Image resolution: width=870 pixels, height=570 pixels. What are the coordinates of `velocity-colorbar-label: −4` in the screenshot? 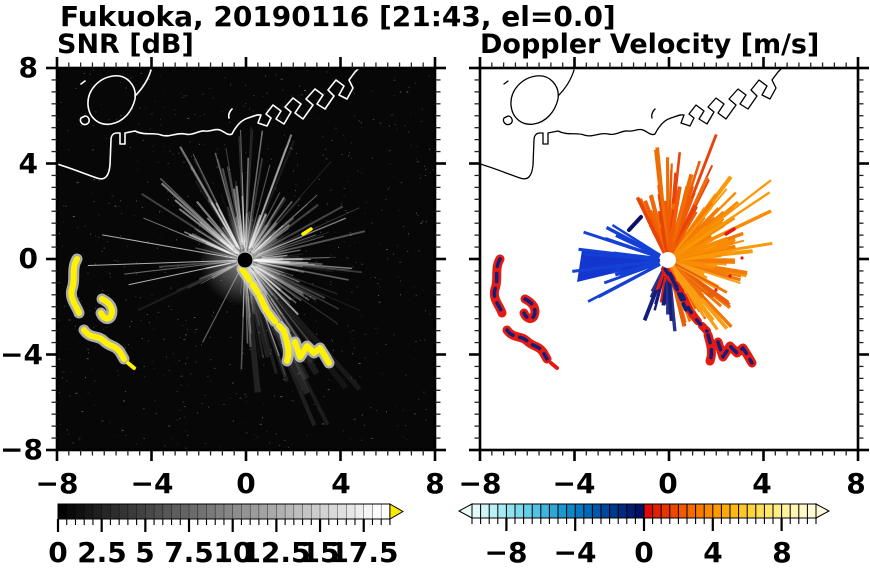 It's located at (575, 552).